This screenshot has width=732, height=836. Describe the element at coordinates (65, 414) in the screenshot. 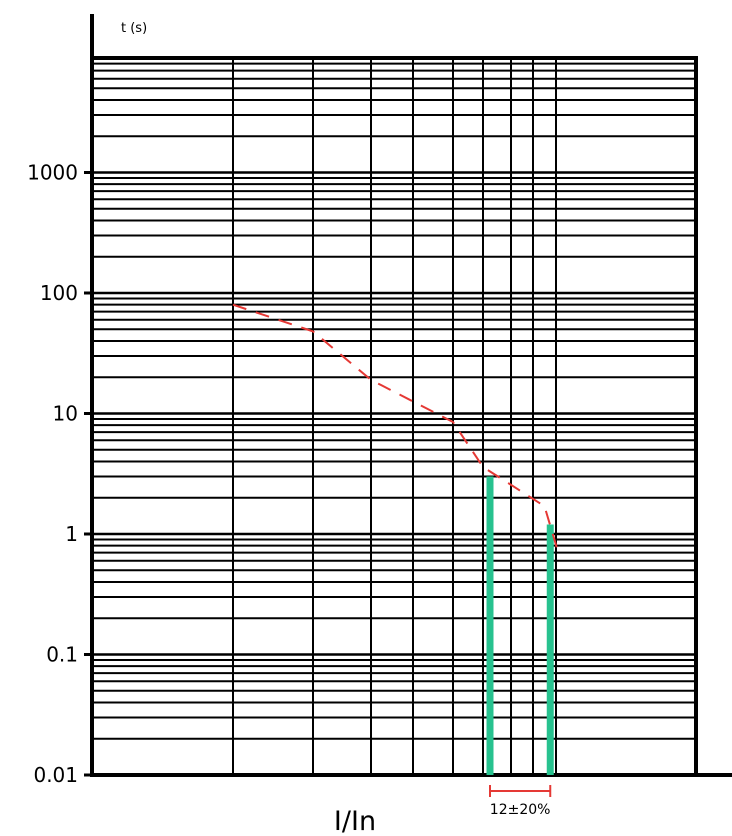

I see `y-tick-label: 10` at that location.